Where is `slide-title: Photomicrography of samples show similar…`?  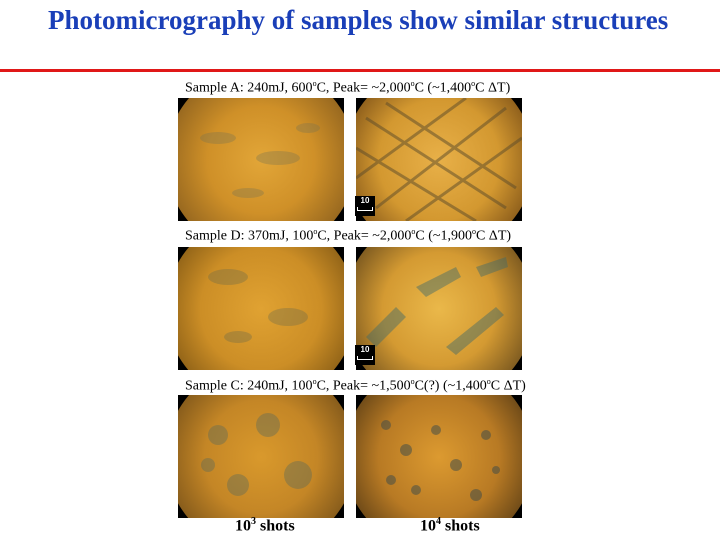 slide-title: Photomicrography of samples show similar… is located at coordinates (358, 20).